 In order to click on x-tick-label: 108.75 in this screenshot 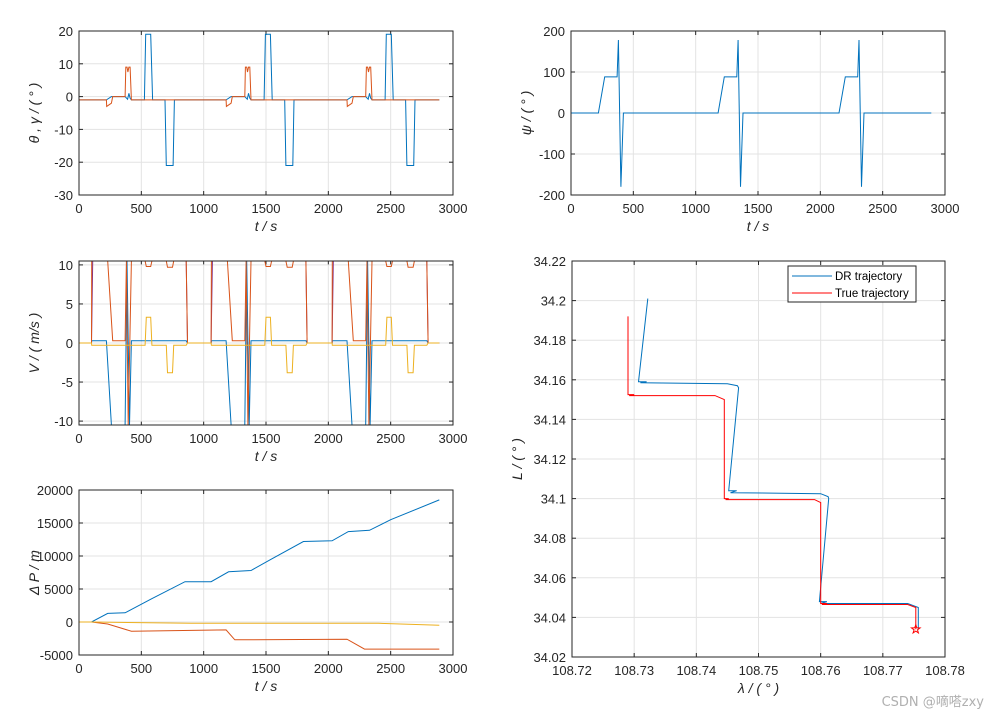, I will do `click(759, 670)`.